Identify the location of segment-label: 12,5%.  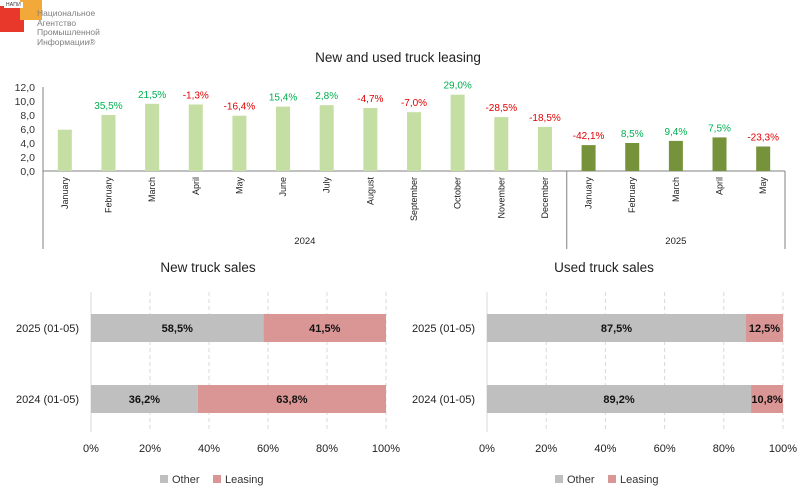
(764, 329).